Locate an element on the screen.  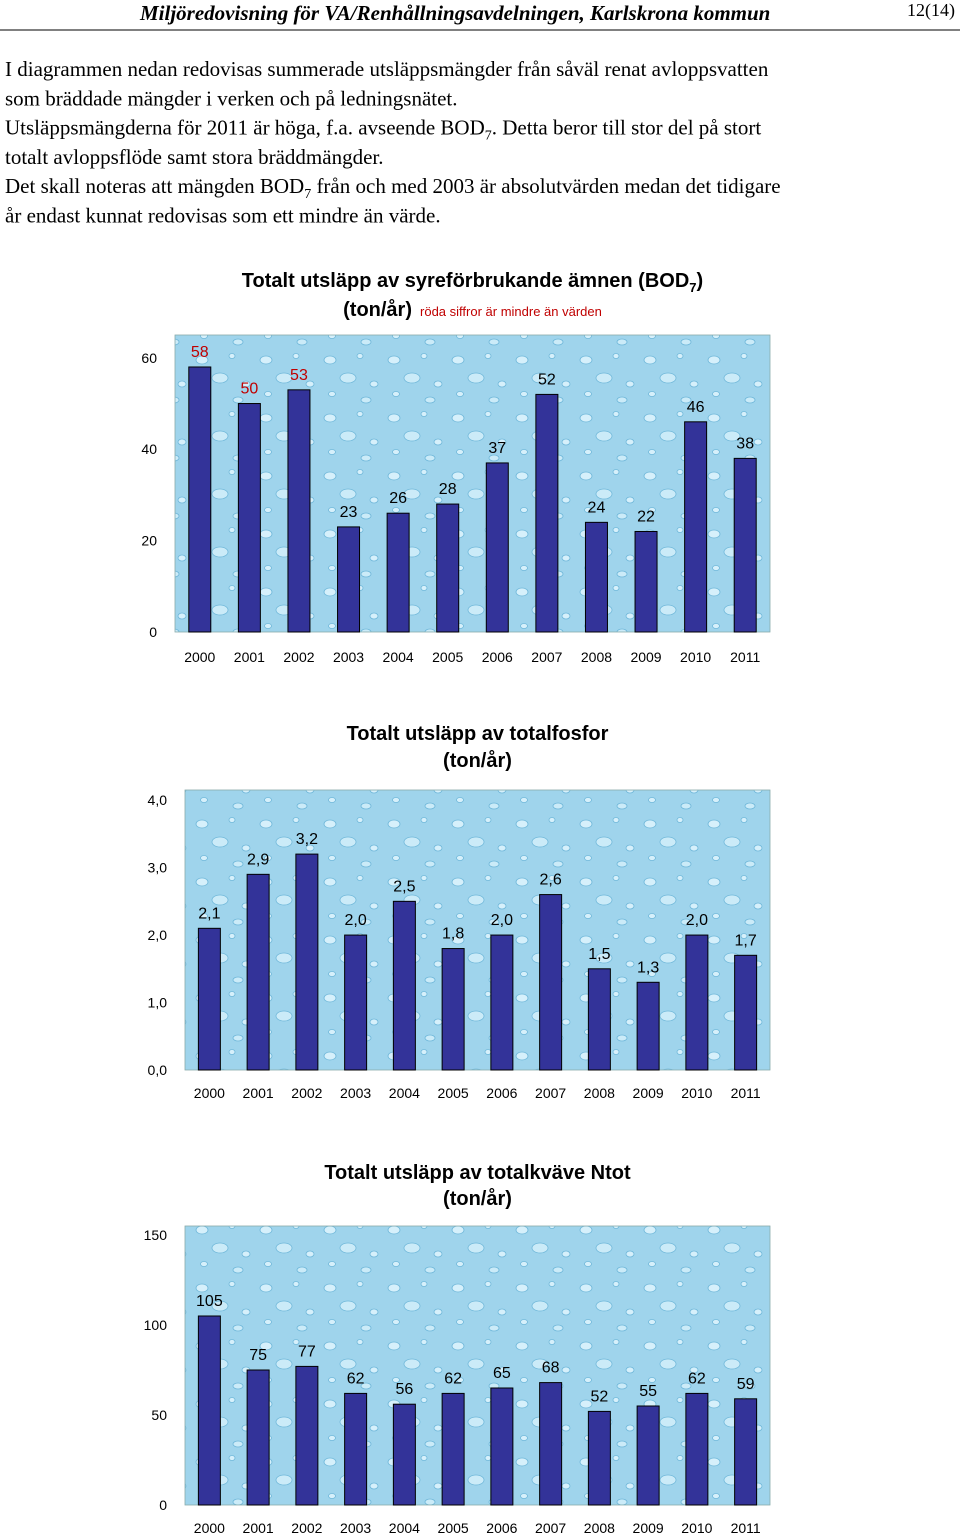
chart-title: Totalt utsläpp av totalfosfor is located at coordinates (478, 734).